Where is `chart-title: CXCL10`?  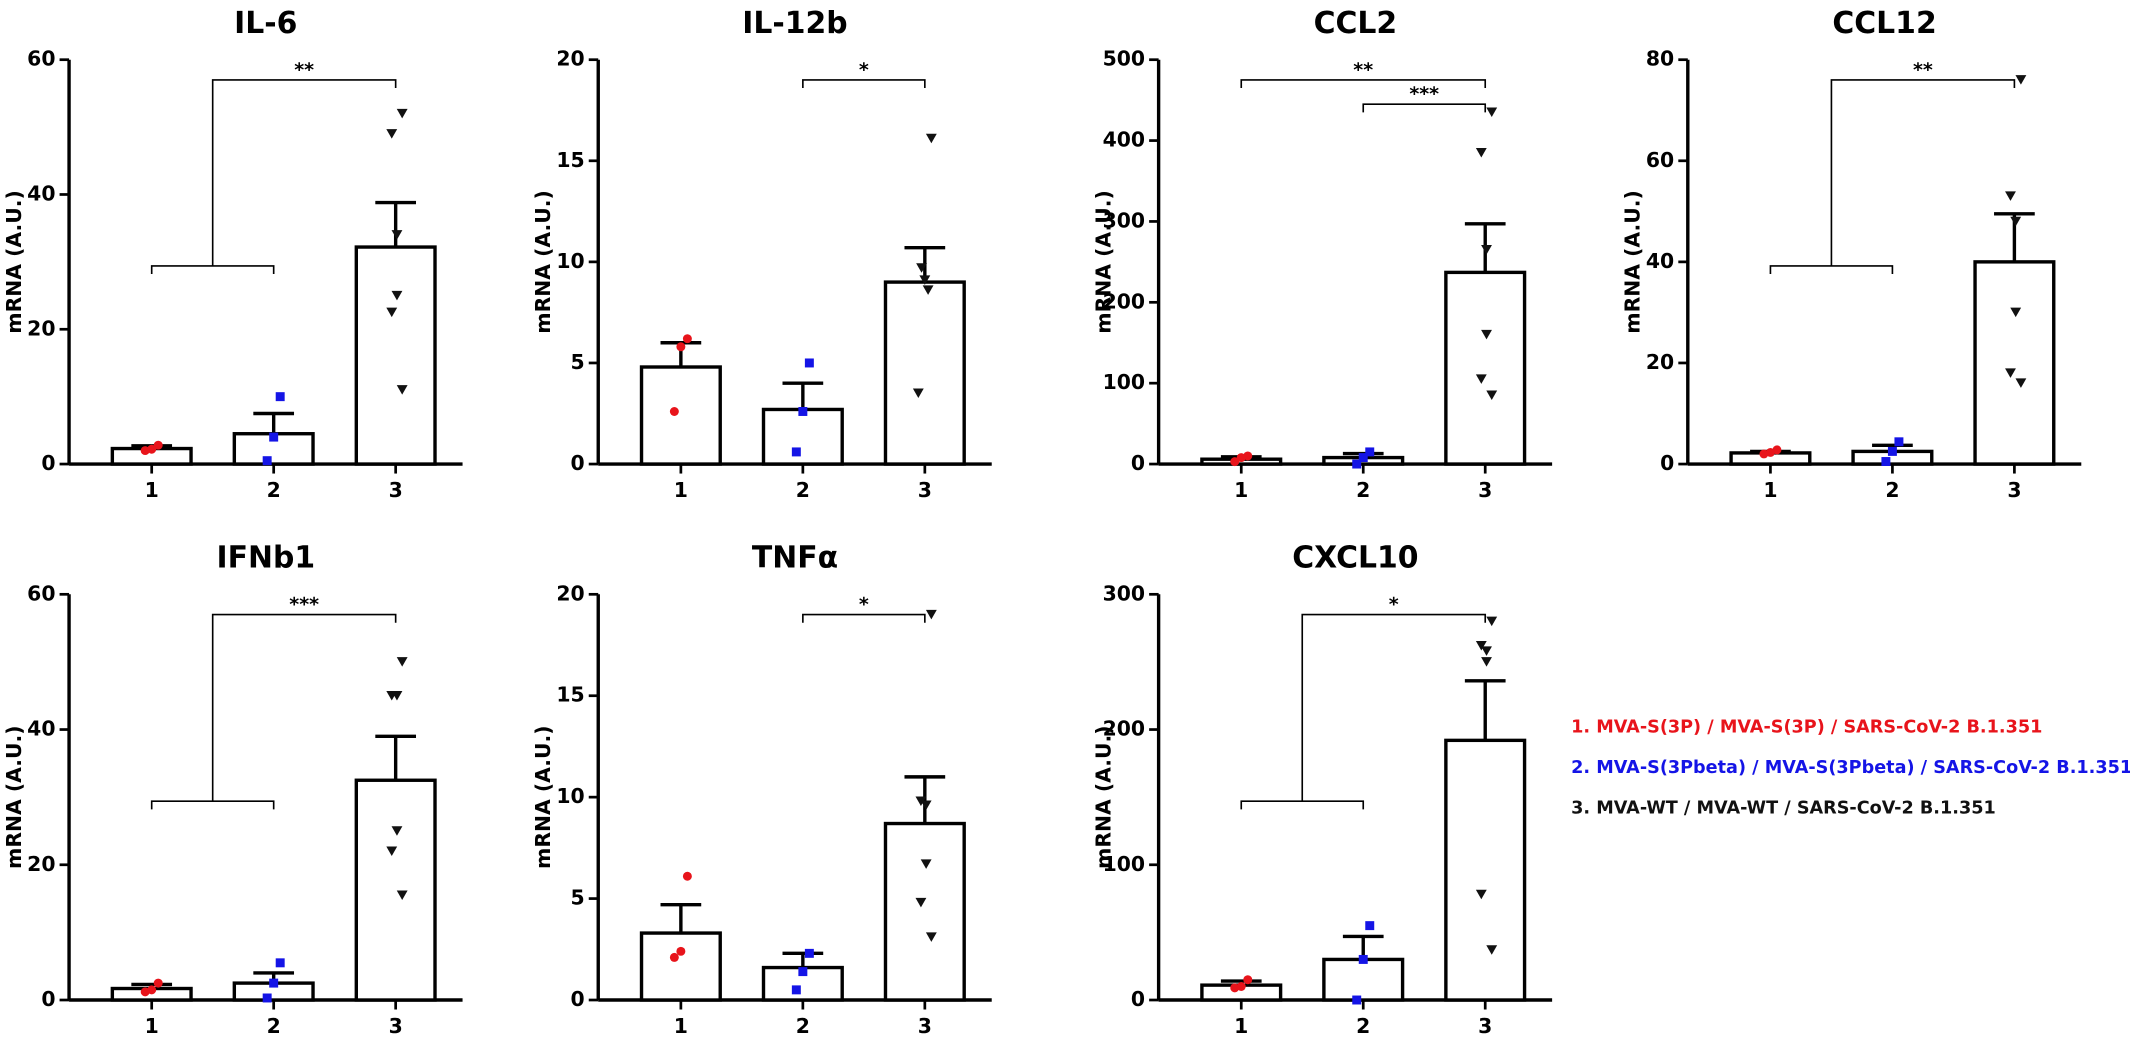
chart-title: CXCL10 is located at coordinates (1355, 558).